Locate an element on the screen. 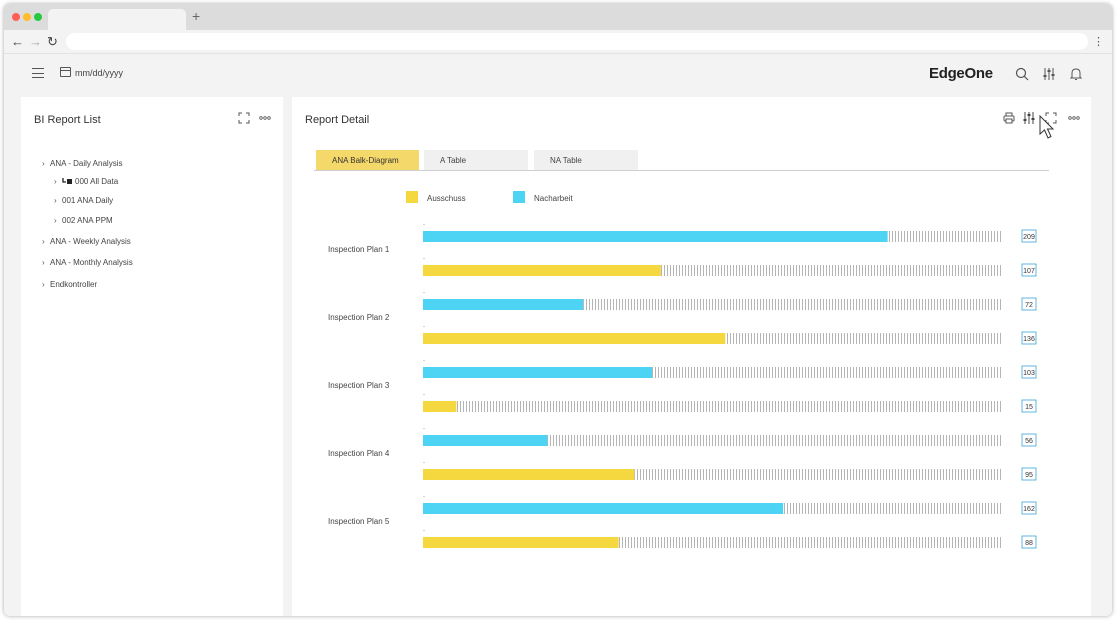  tab-balk-diagram: ANA Balk-Diagram is located at coordinates (367, 160).